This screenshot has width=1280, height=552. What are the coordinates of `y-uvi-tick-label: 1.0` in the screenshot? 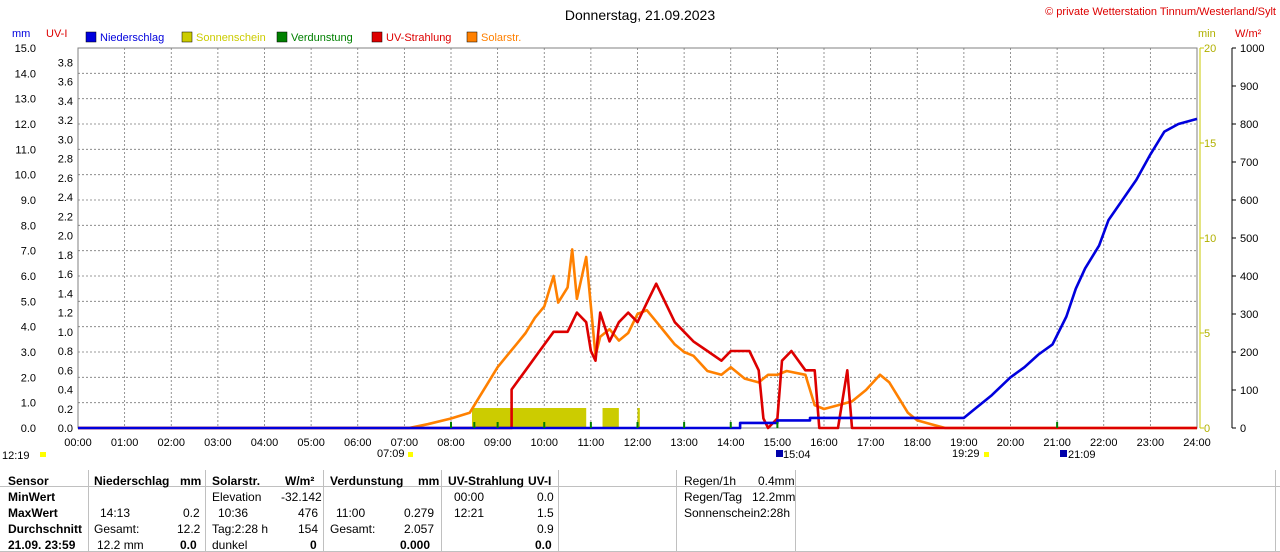 It's located at (65, 333).